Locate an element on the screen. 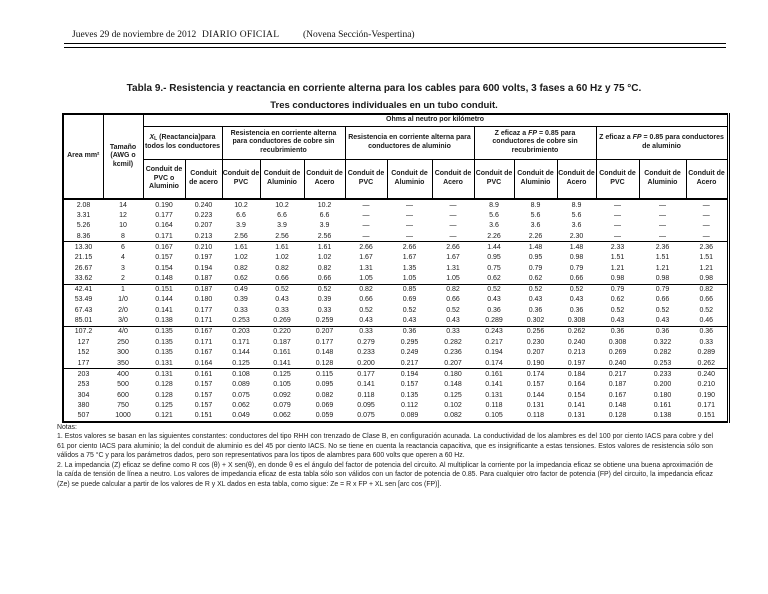 This screenshot has width=768, height=594. table-cell: 0.33 is located at coordinates (366, 332).